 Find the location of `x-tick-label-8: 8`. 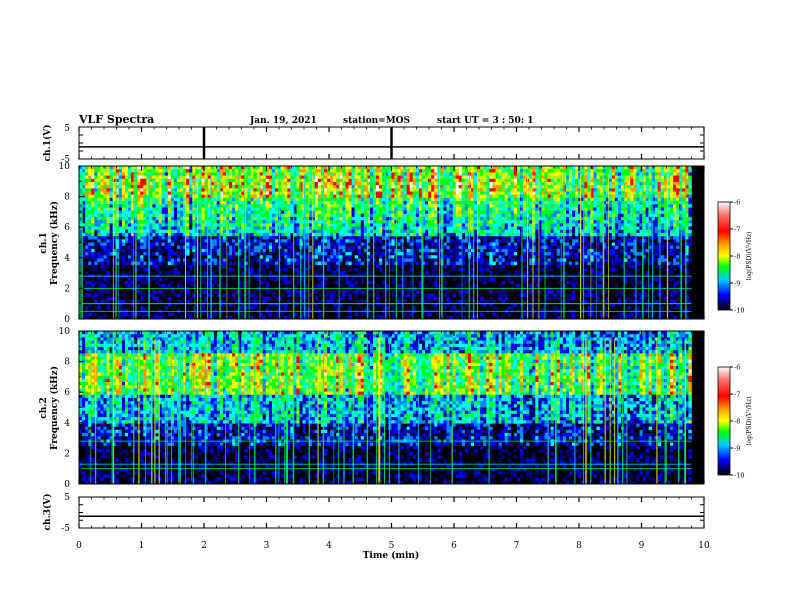

x-tick-label-8: 8 is located at coordinates (579, 546).